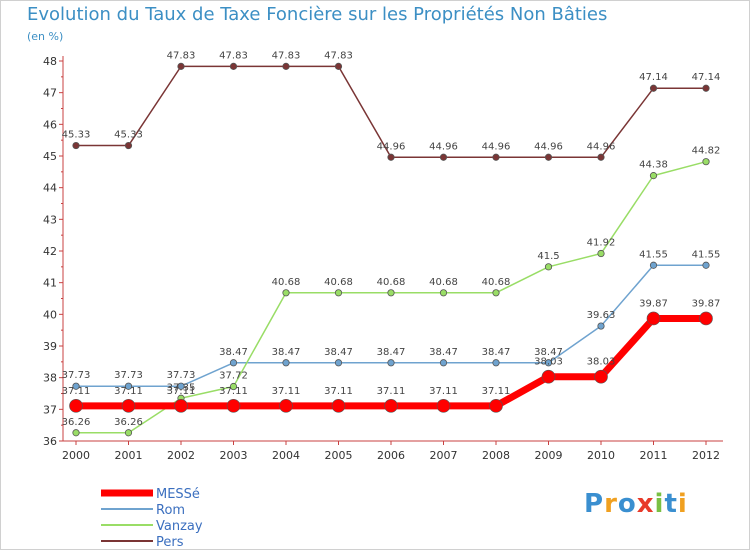  What do you see at coordinates (601, 315) in the screenshot?
I see `data-label: 39.63` at bounding box center [601, 315].